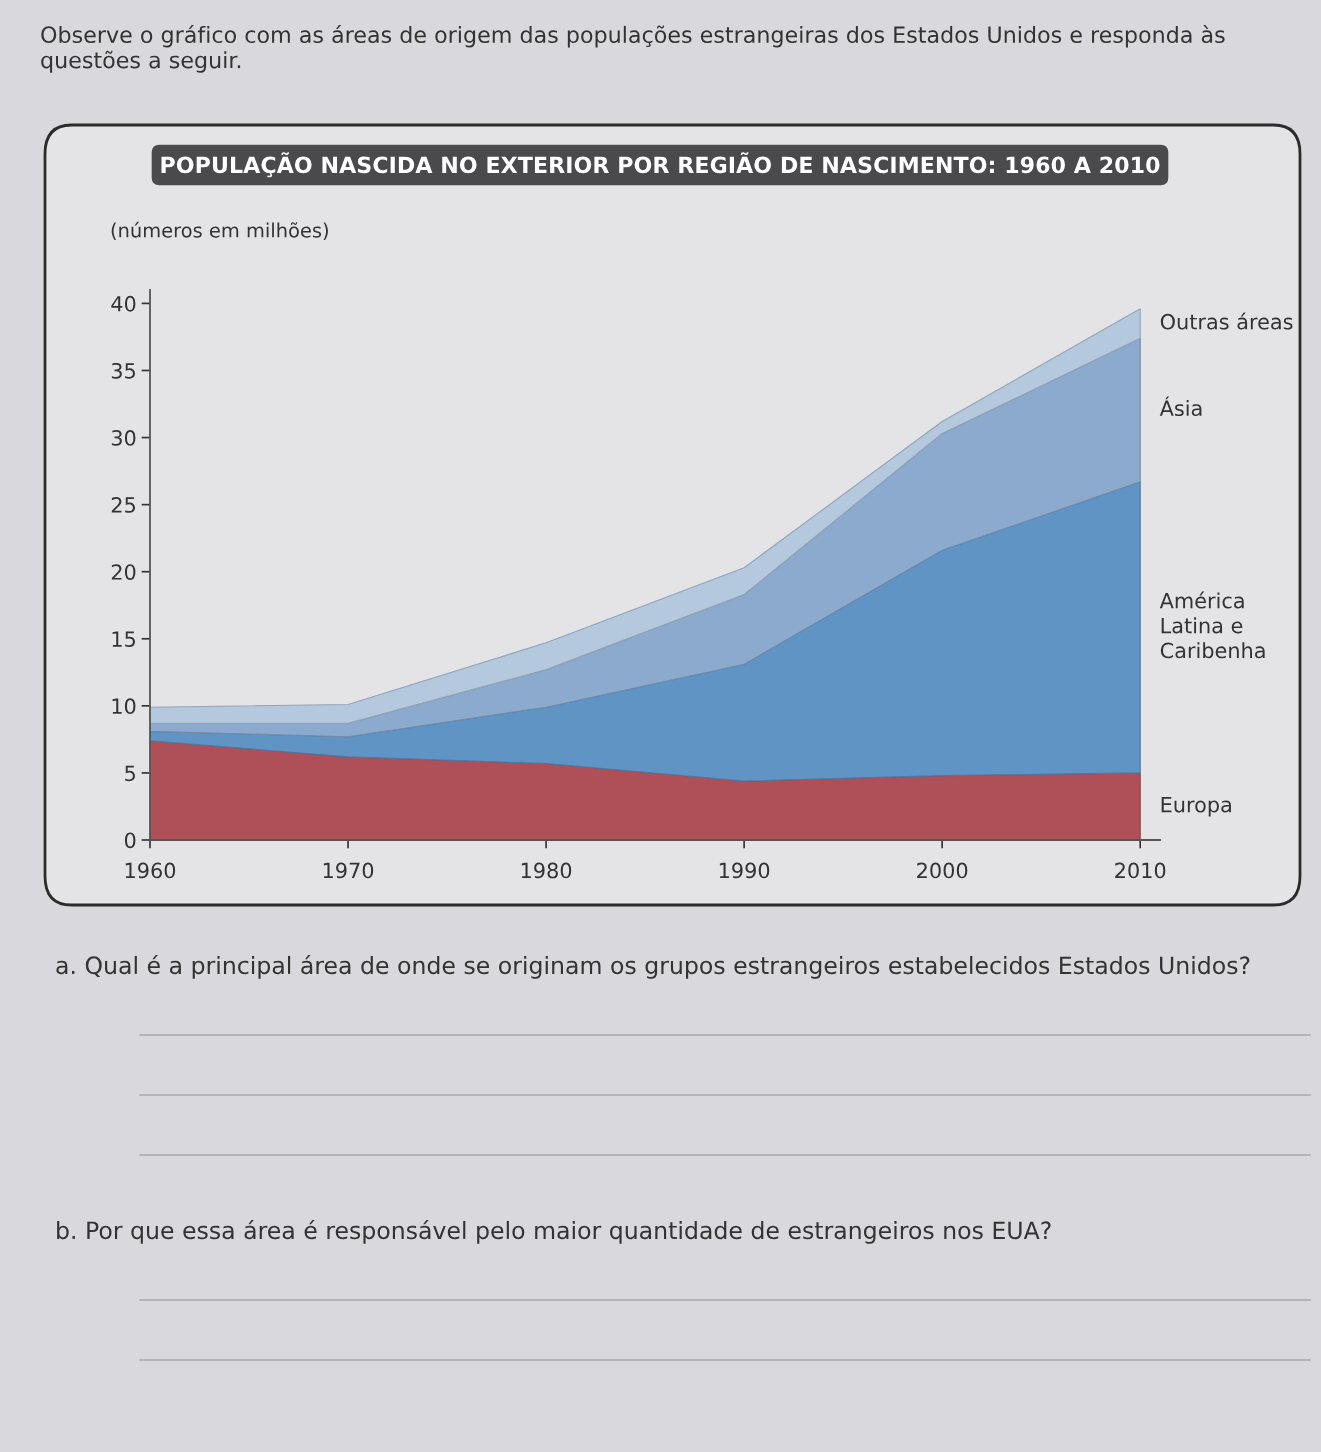  Describe the element at coordinates (546, 870) in the screenshot. I see `x-tick-label: 1980` at that location.